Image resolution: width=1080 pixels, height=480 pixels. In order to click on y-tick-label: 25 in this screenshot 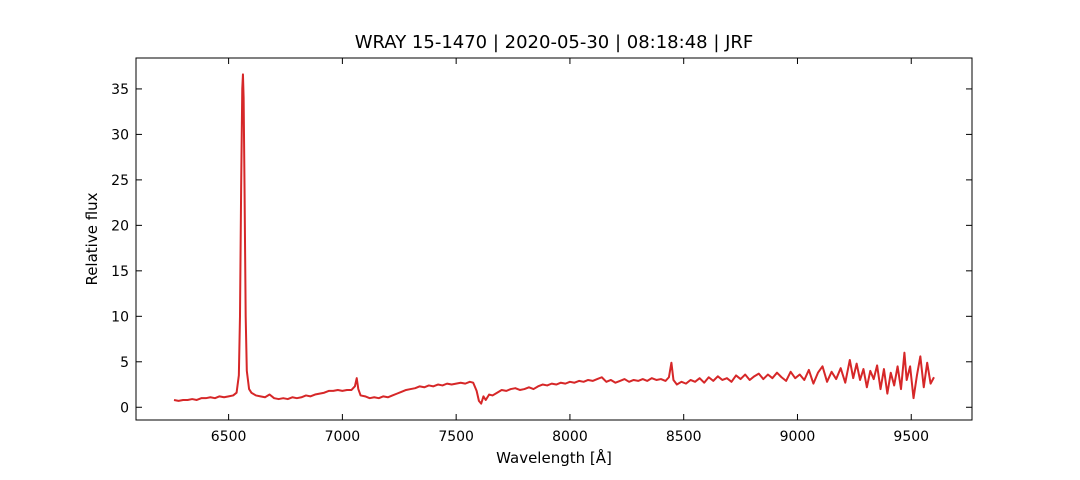, I will do `click(120, 181)`.